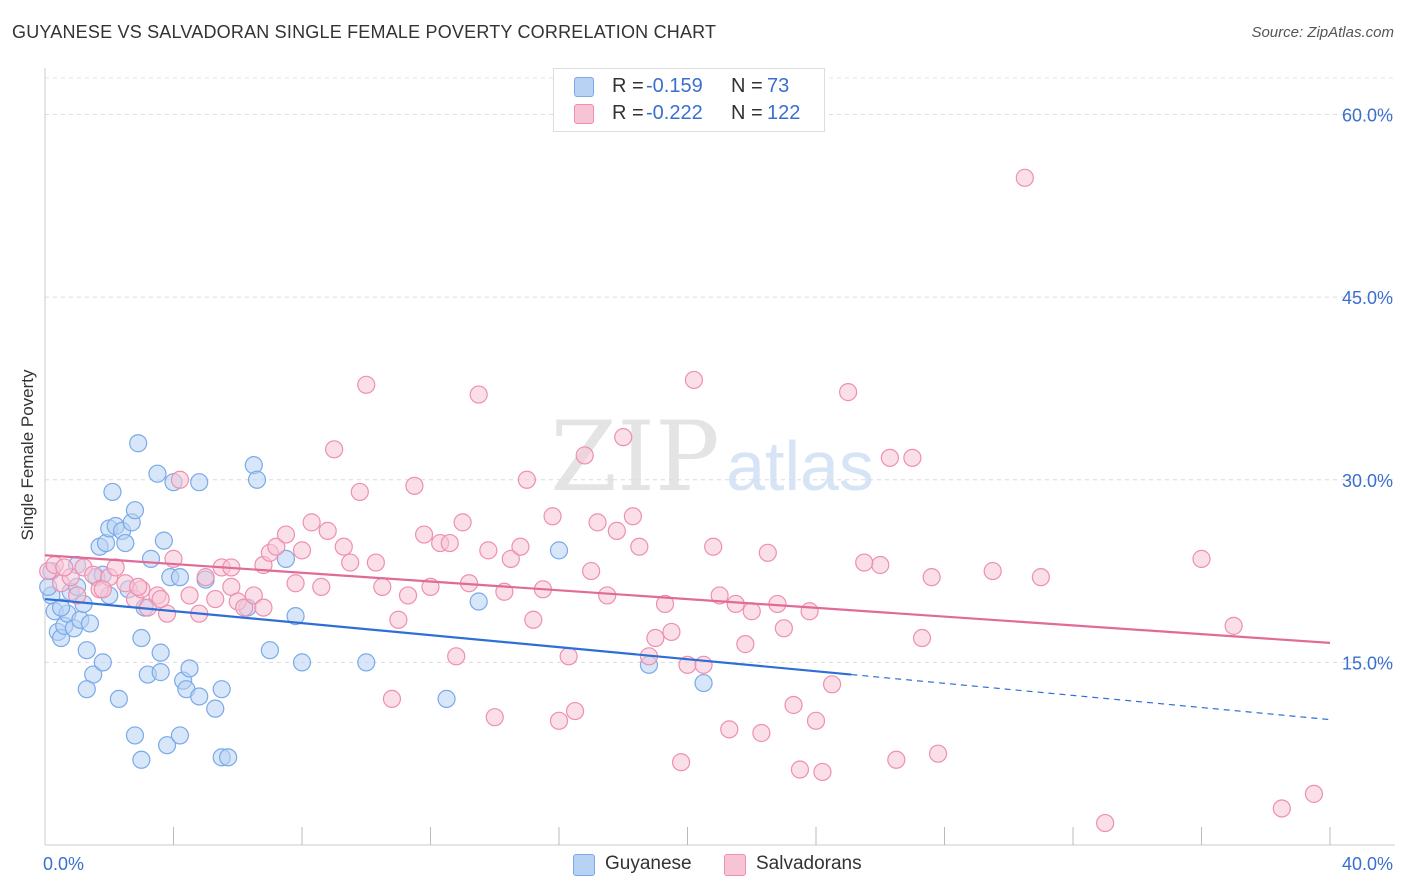  What do you see at coordinates (628, 113) in the screenshot?
I see `legend-r-label: R =` at bounding box center [628, 113].